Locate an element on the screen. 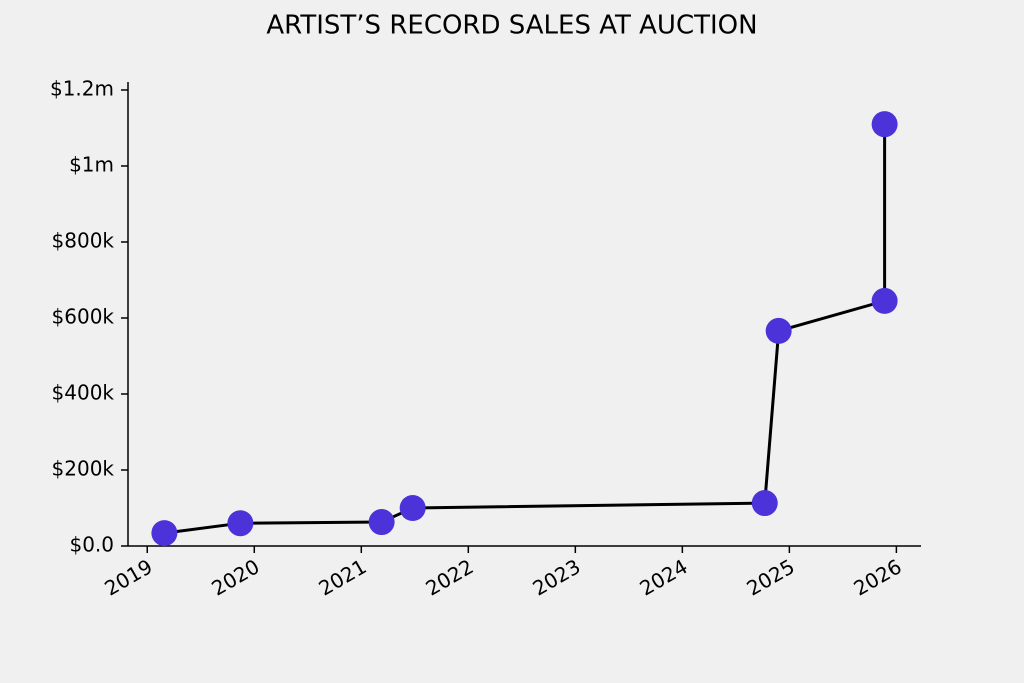 The height and width of the screenshot is (683, 1024). x-tick-label: 2020 is located at coordinates (235, 577).